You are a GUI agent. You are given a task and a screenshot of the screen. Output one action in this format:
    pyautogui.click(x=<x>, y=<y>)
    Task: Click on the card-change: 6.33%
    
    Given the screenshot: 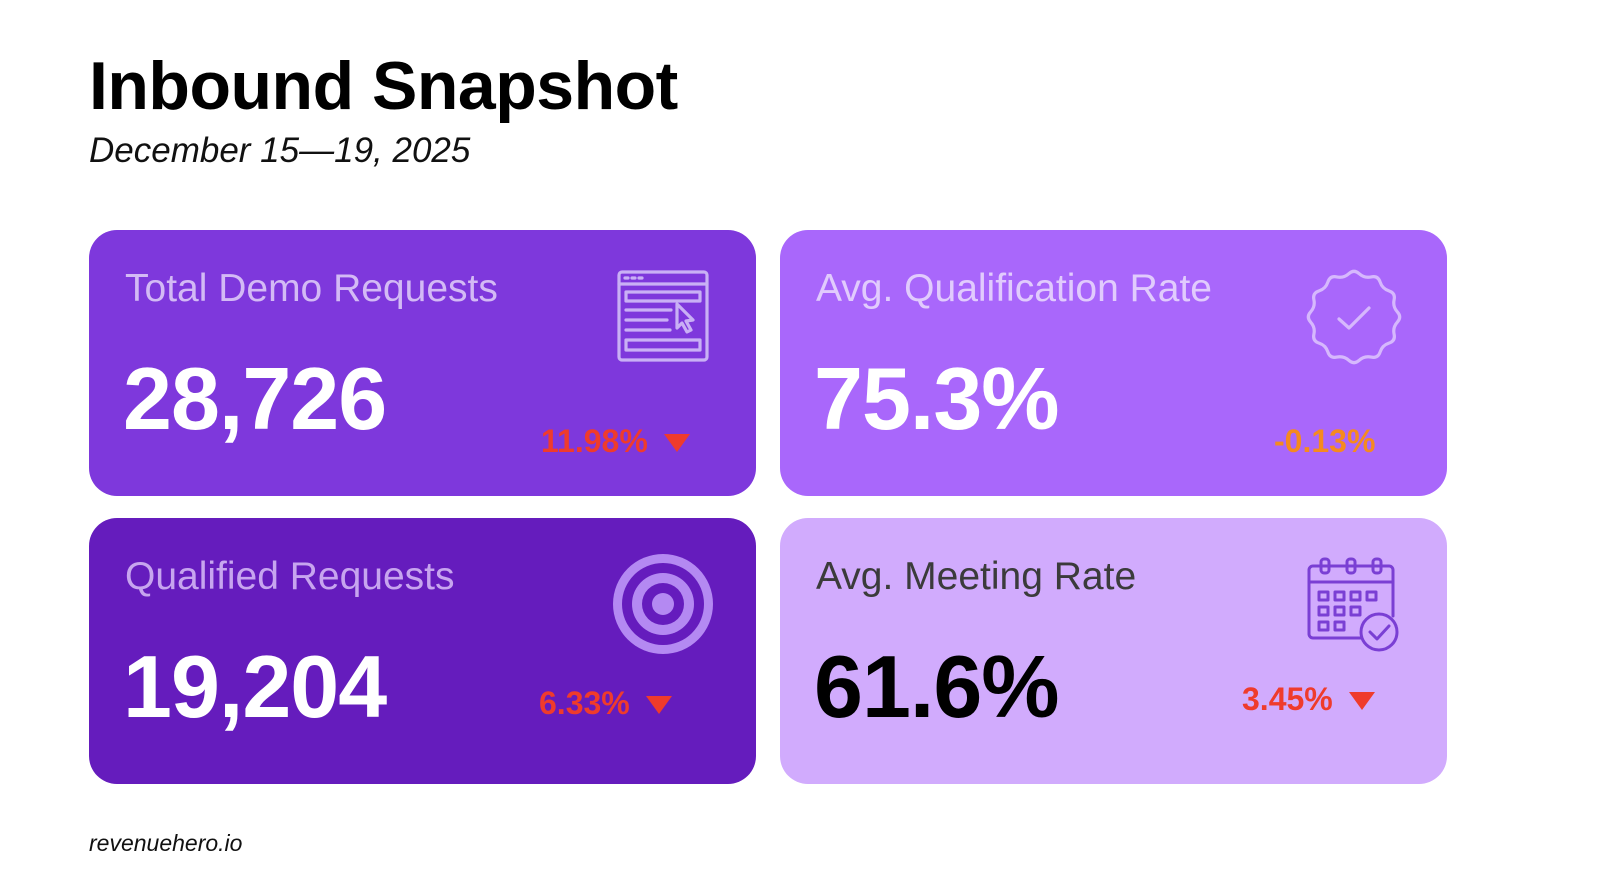 What is the action you would take?
    pyautogui.click(x=605, y=703)
    